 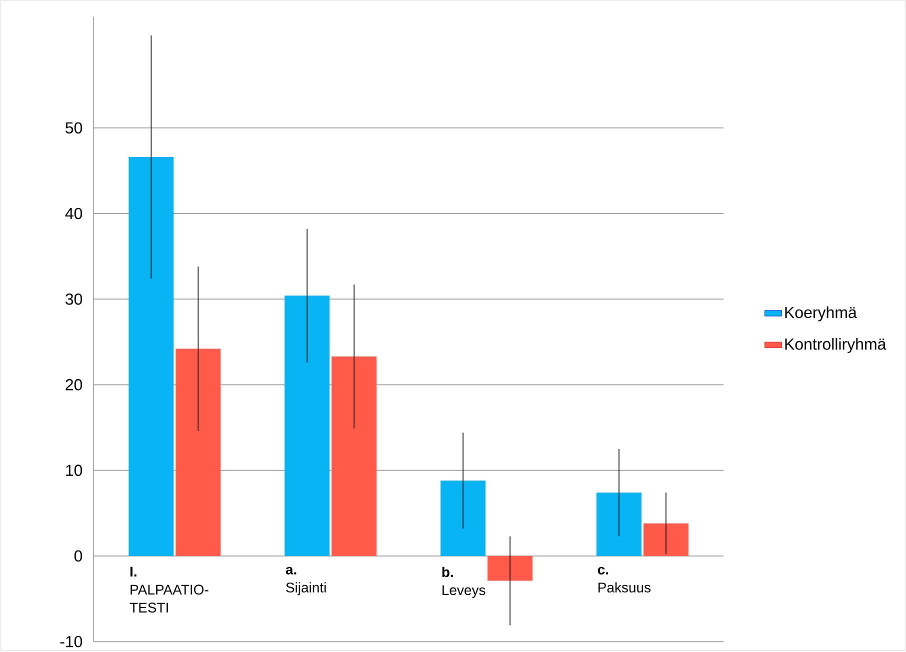 What do you see at coordinates (74, 470) in the screenshot?
I see `y-tick-label: 10` at bounding box center [74, 470].